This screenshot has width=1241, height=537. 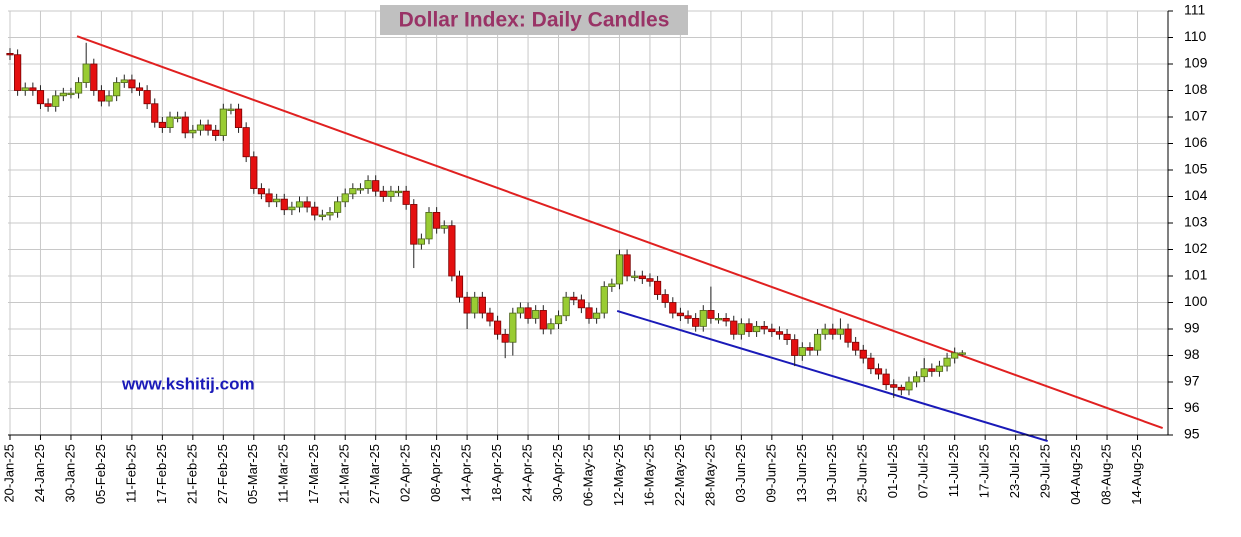 I want to click on x-tick-label: 11-Jul-25, so click(x=953, y=470).